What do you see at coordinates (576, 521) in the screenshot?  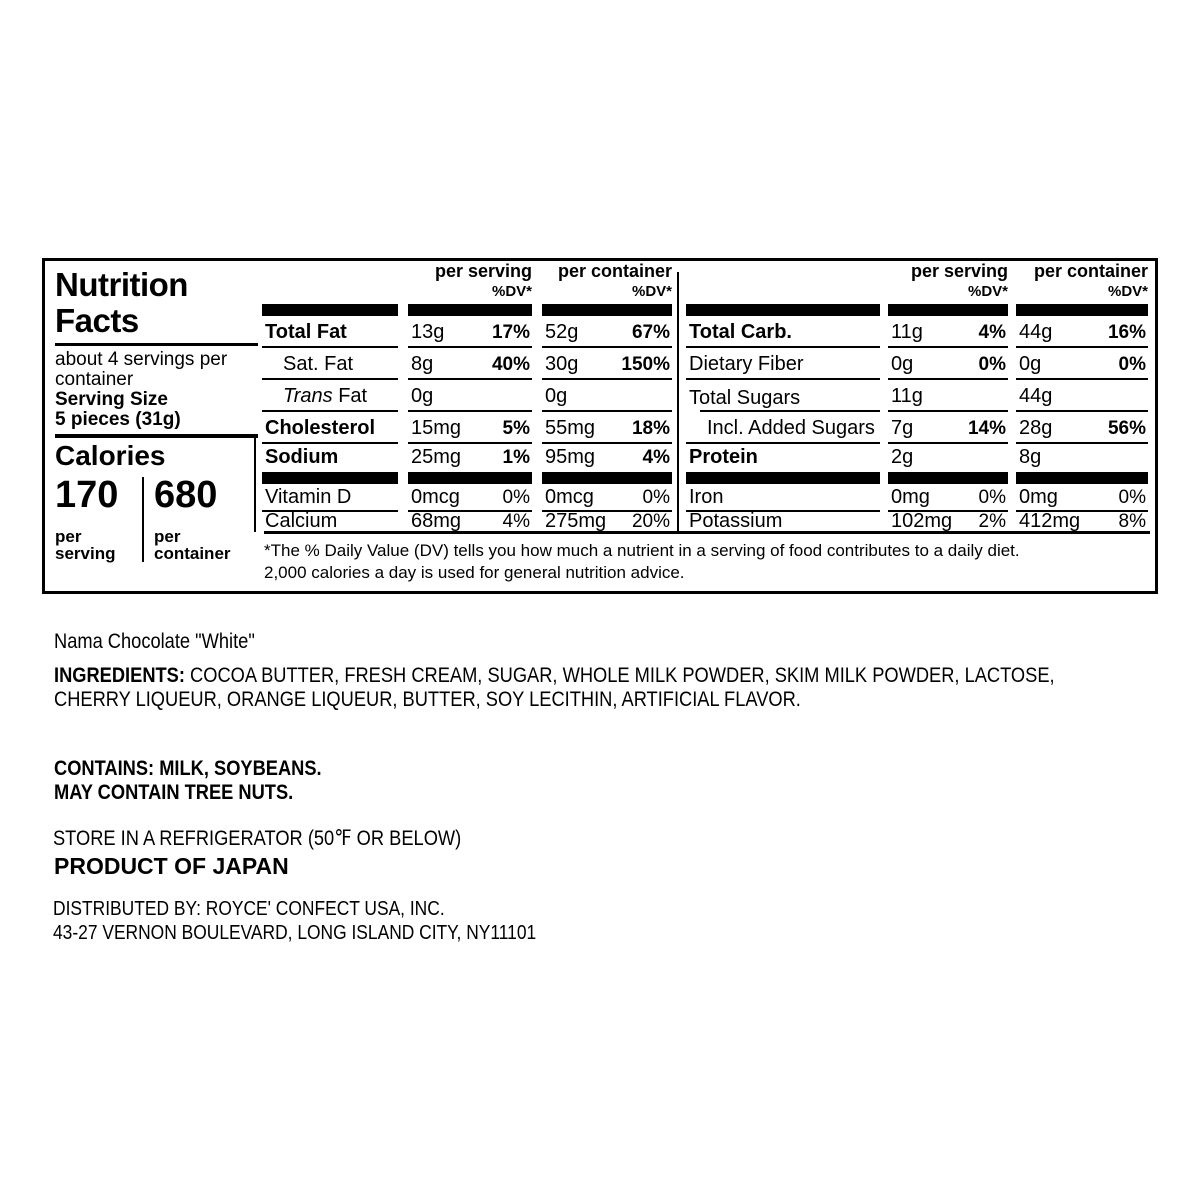 I see `per-container-amount: 275mg` at bounding box center [576, 521].